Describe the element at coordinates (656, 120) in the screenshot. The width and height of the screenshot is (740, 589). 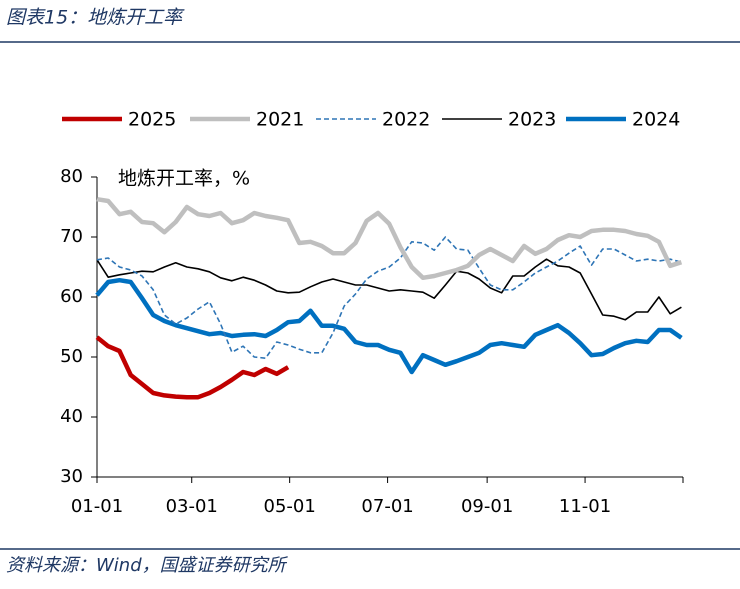
I see `legend-label: 2024` at that location.